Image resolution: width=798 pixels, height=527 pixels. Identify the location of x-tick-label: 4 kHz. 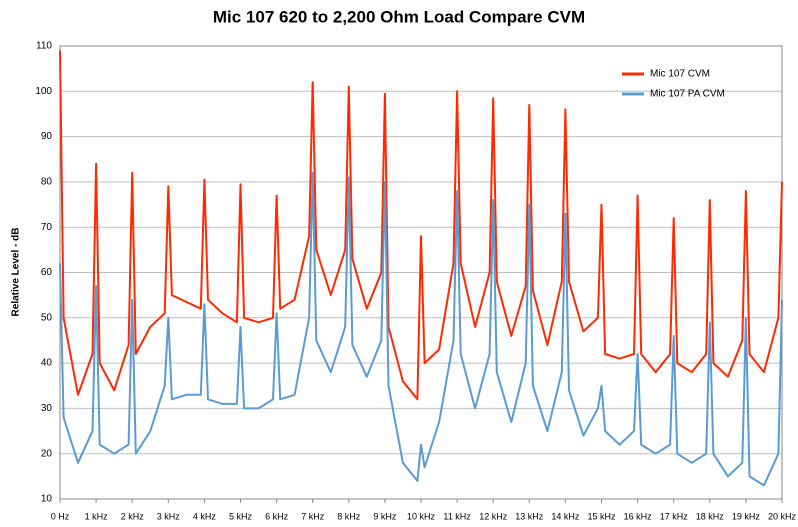
(205, 516).